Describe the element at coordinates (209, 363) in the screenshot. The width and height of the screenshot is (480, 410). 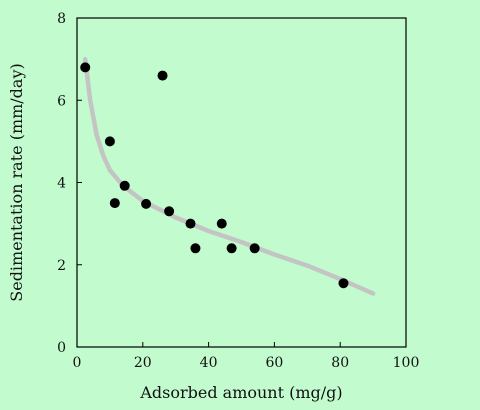
I see `x-tick-label: 40` at that location.